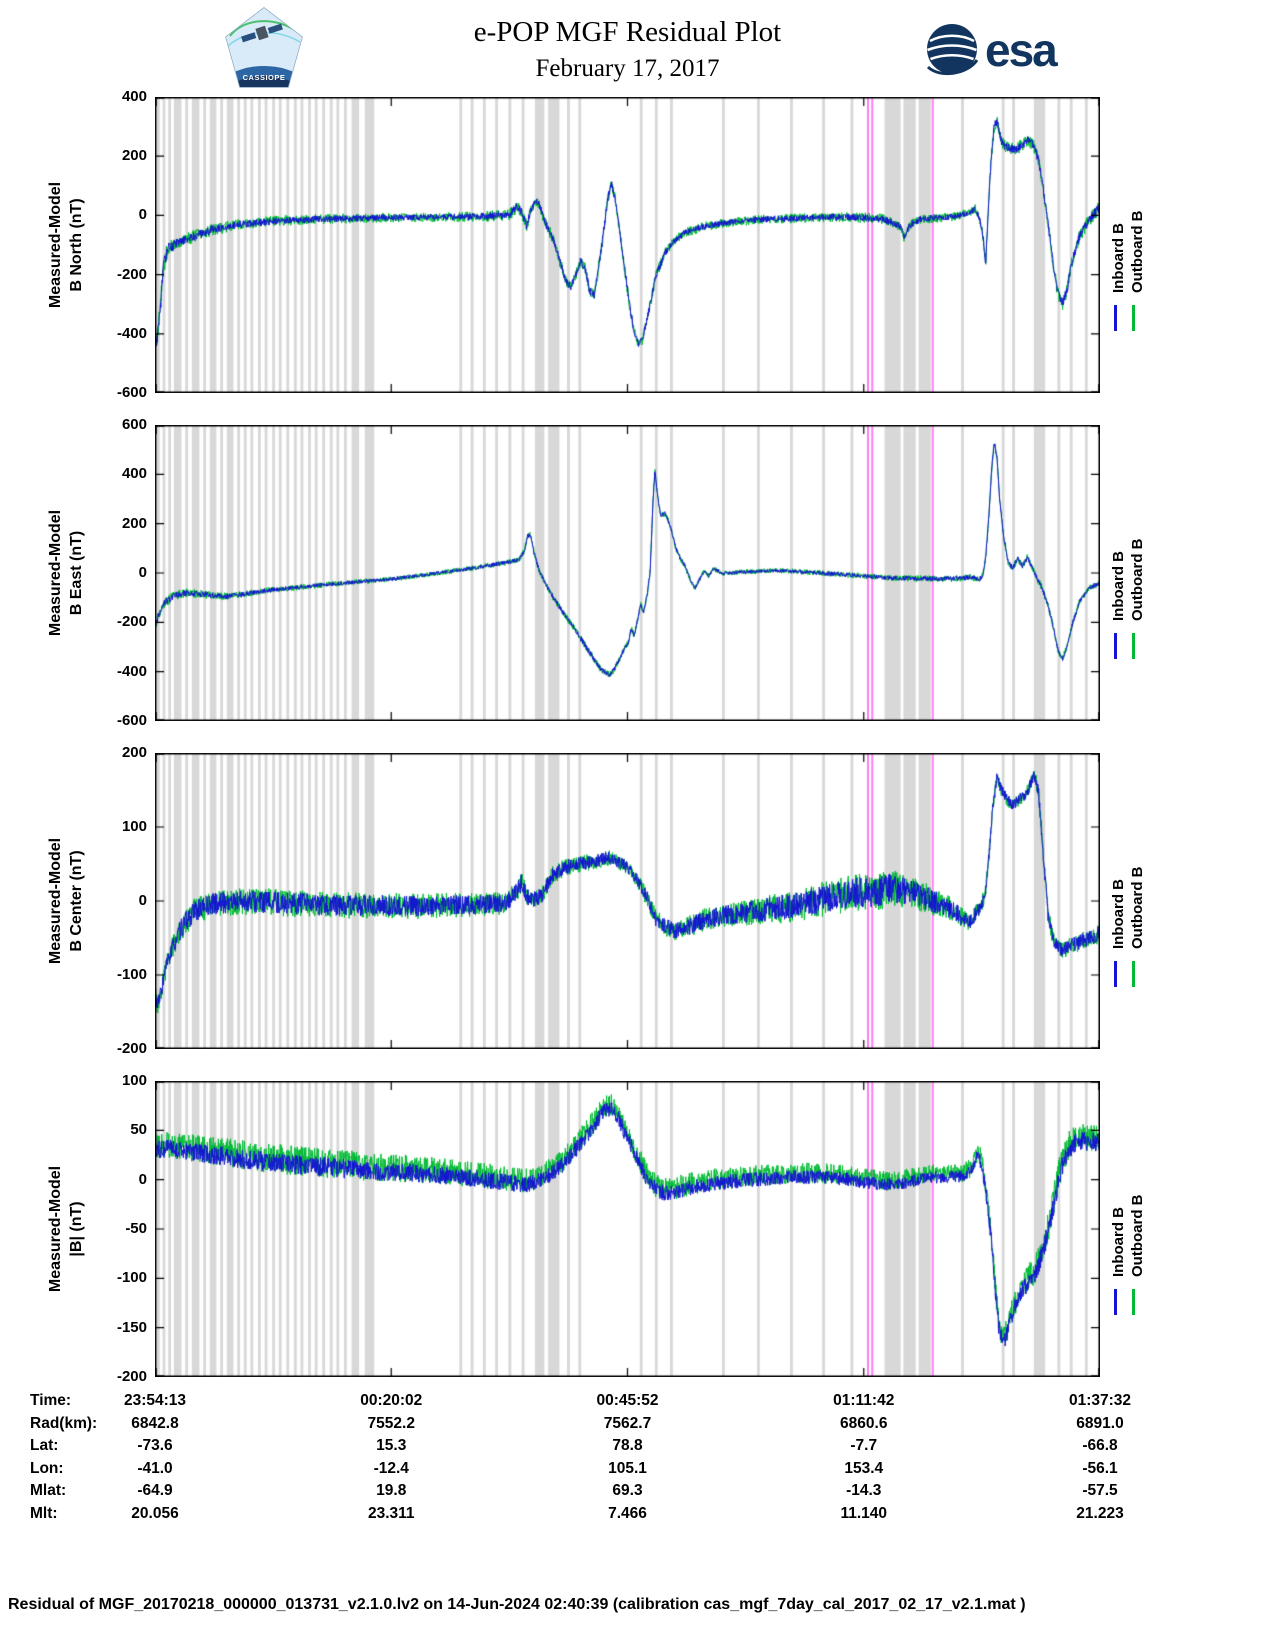 The image size is (1275, 1650). What do you see at coordinates (391, 1513) in the screenshot?
I see `axis-value: 23.311` at bounding box center [391, 1513].